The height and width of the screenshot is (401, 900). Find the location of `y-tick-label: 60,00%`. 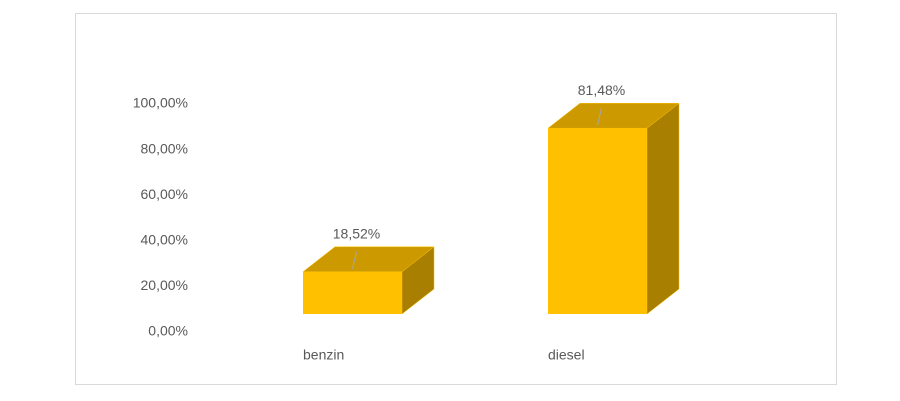

y-tick-label: 60,00% is located at coordinates (164, 194).